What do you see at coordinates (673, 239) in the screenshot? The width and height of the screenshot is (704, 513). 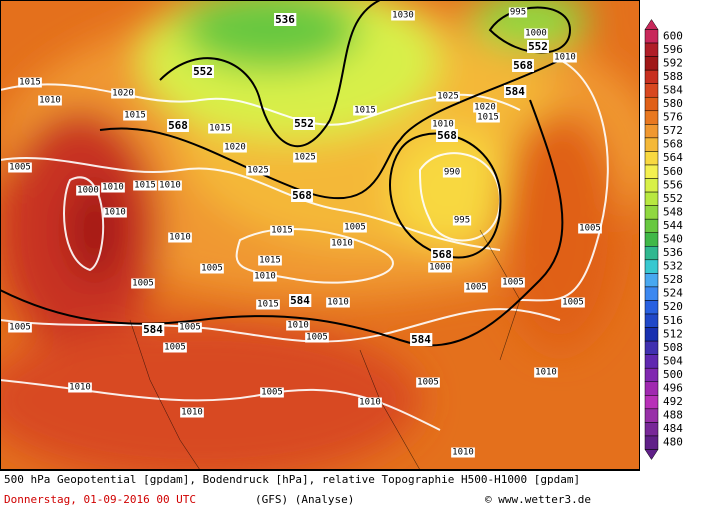 I see `scale-label: 540` at bounding box center [673, 239].